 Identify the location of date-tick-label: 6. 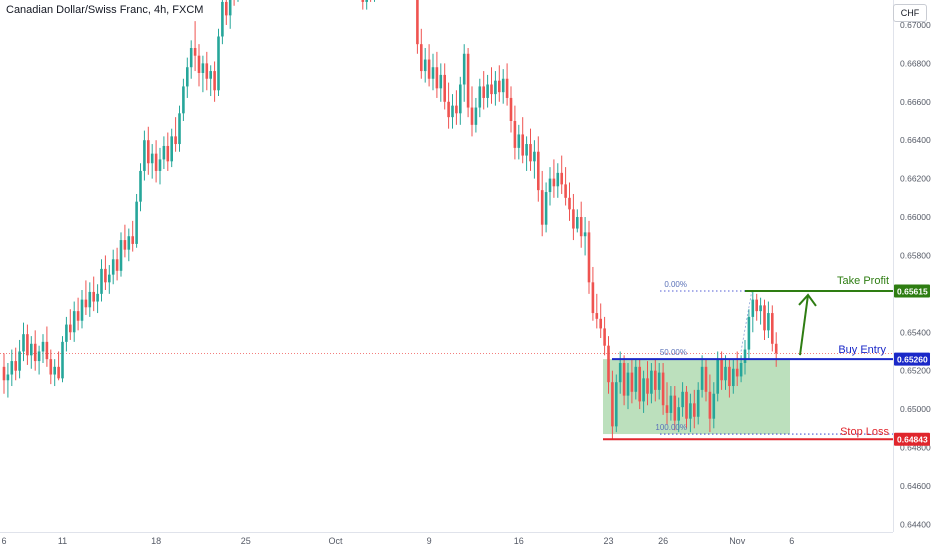
(3, 541).